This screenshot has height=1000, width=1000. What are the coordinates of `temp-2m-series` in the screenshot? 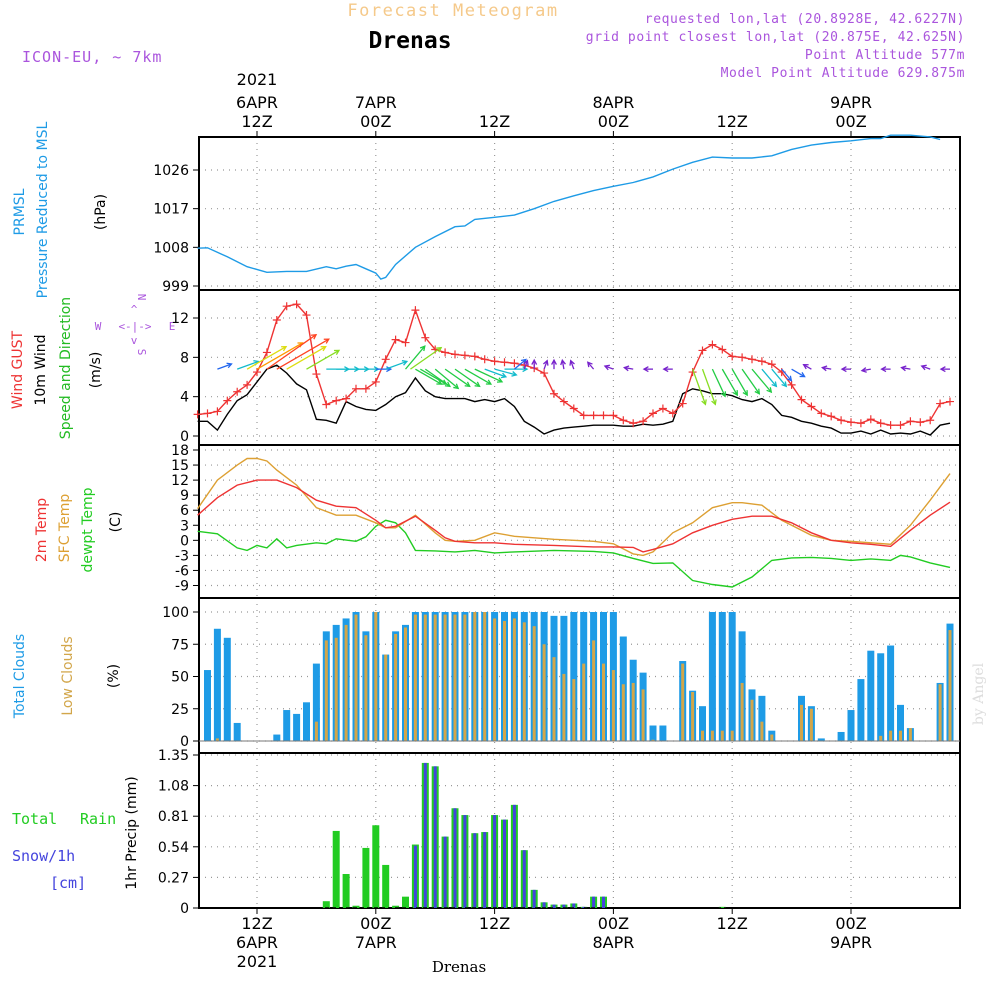 It's located at (574, 516).